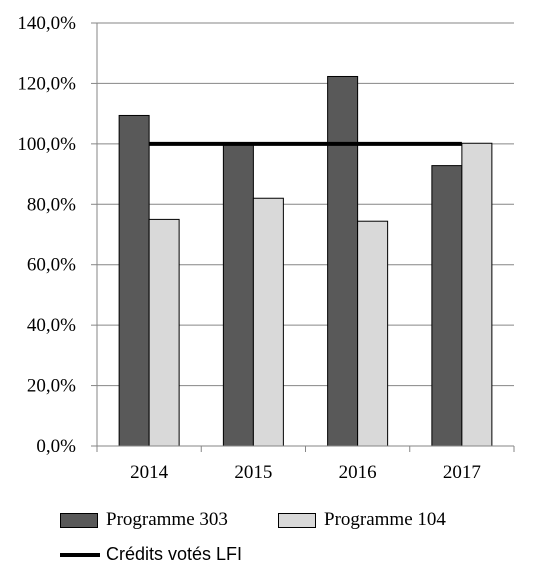 Image resolution: width=536 pixels, height=585 pixels. What do you see at coordinates (238, 295) in the screenshot?
I see `bar-programme-303-2015` at bounding box center [238, 295].